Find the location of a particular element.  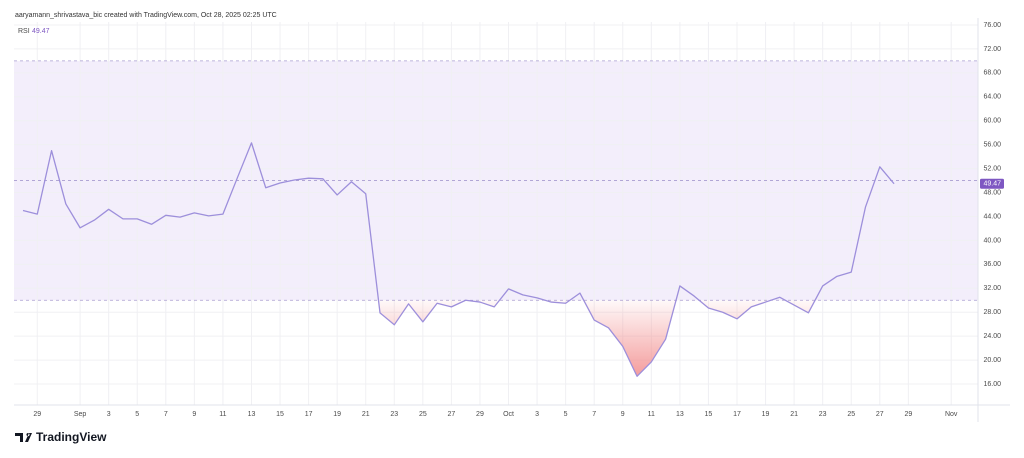

y-tick-label: 28.00 is located at coordinates (992, 312).